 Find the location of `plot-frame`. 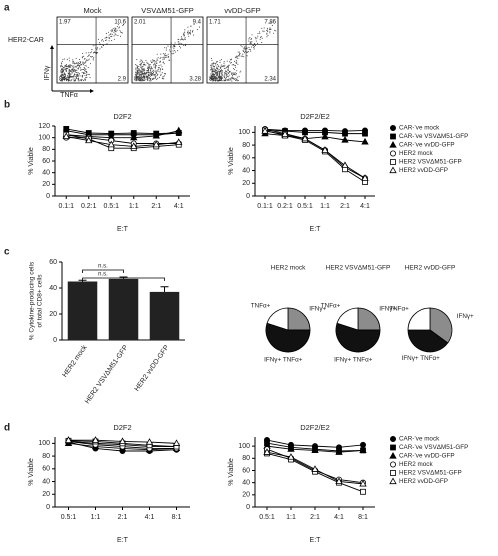

plot-frame is located at coordinates (167, 50).